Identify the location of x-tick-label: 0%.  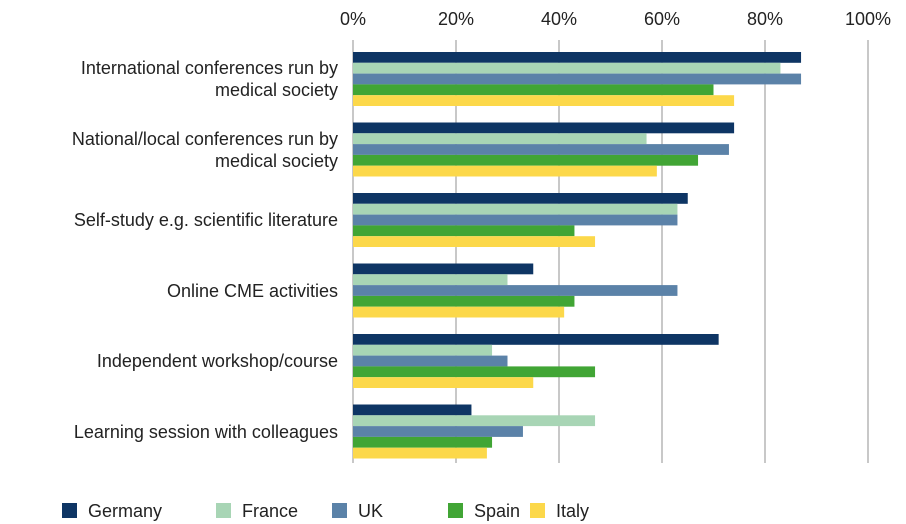
(353, 19).